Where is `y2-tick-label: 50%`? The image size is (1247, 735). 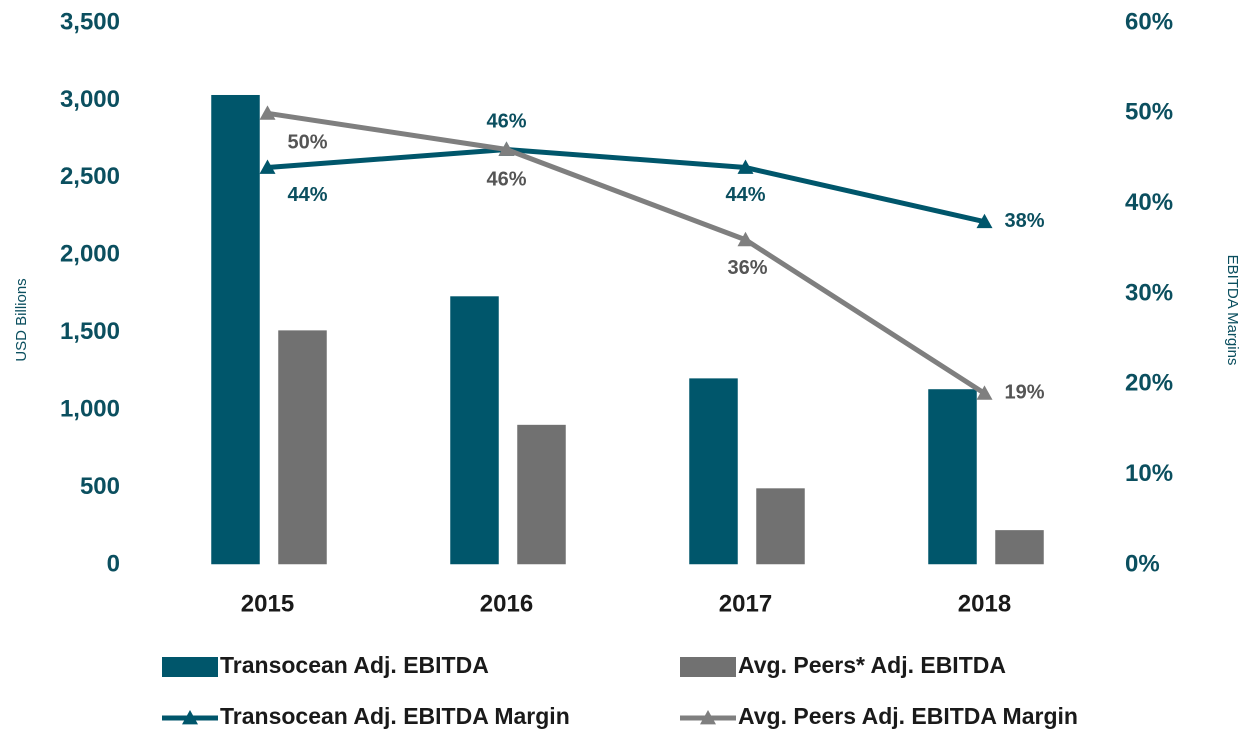 y2-tick-label: 50% is located at coordinates (1149, 112).